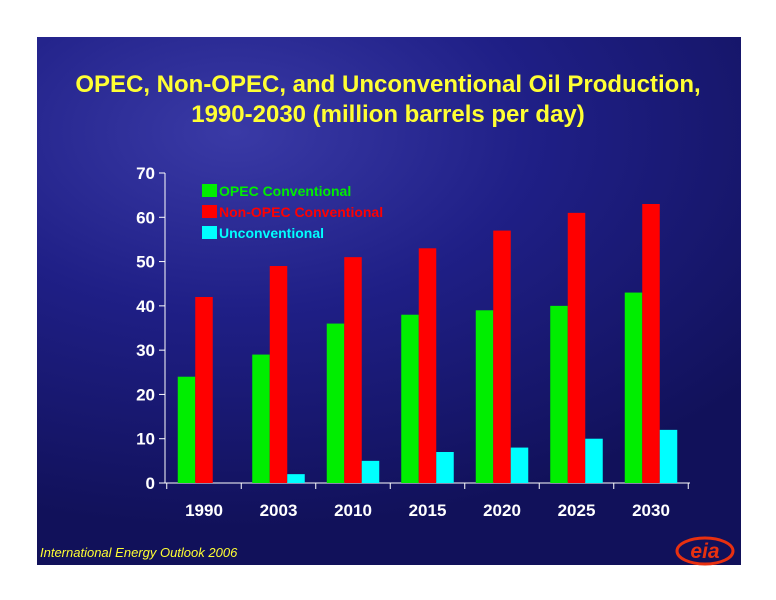 The width and height of the screenshot is (776, 600). What do you see at coordinates (445, 467) in the screenshot?
I see `bar-unconventional-2015` at bounding box center [445, 467].